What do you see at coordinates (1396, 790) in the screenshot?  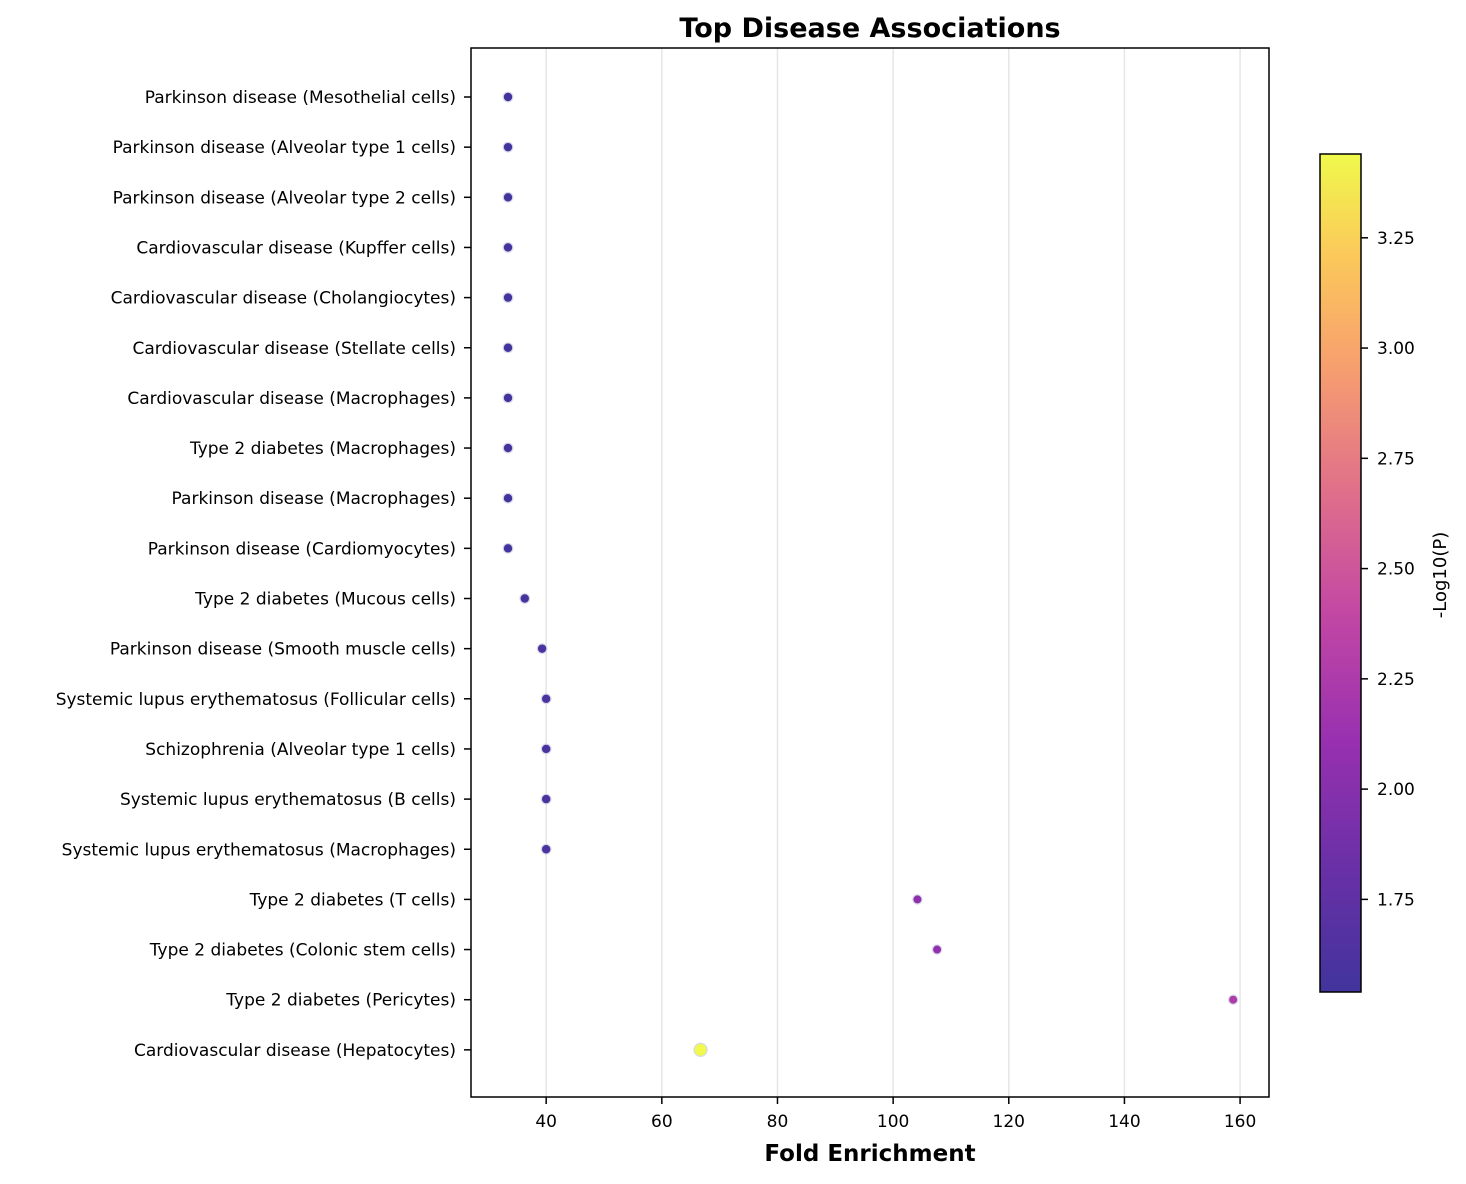 I see `colorbar-tick-label: 2.00` at bounding box center [1396, 790].